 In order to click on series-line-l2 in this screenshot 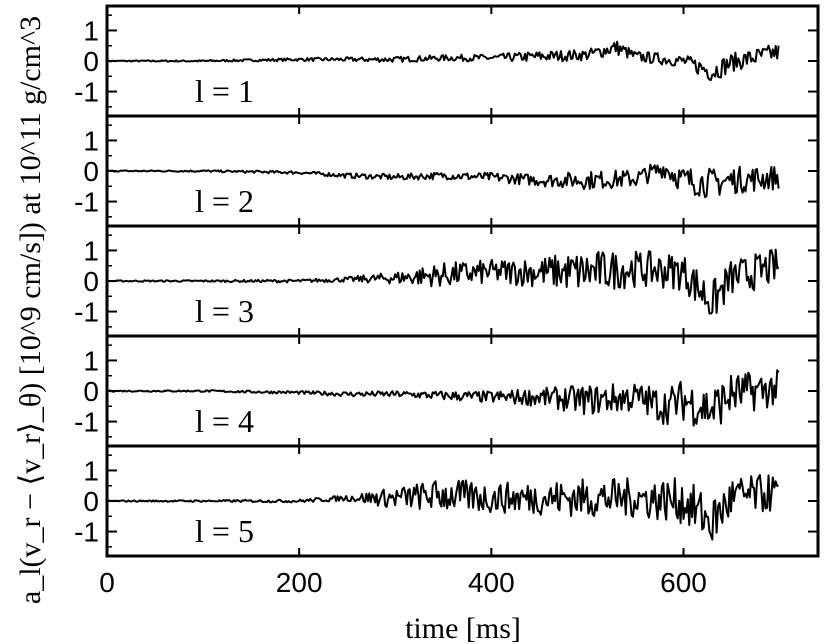, I will do `click(443, 181)`.